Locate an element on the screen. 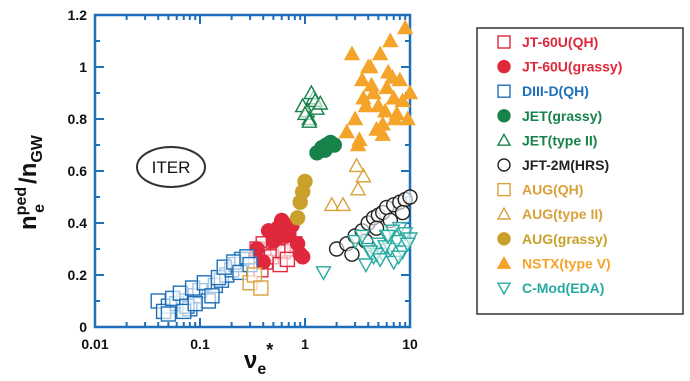  legend-label: AUG(grassy) is located at coordinates (565, 239).